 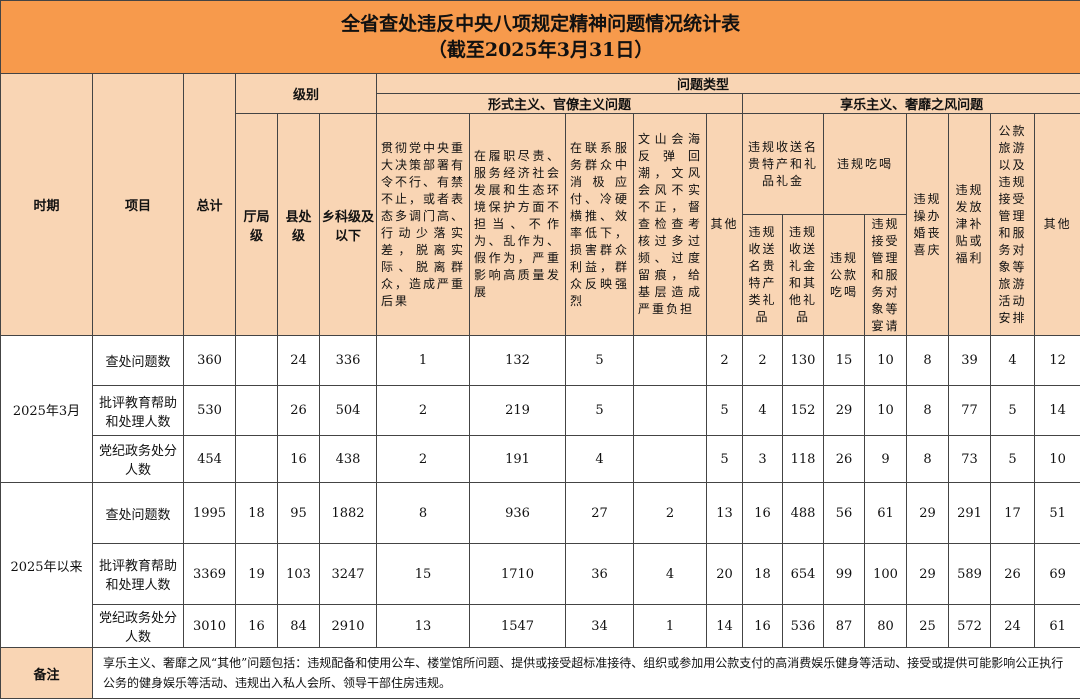 I want to click on value-cell: 100, so click(x=886, y=574).